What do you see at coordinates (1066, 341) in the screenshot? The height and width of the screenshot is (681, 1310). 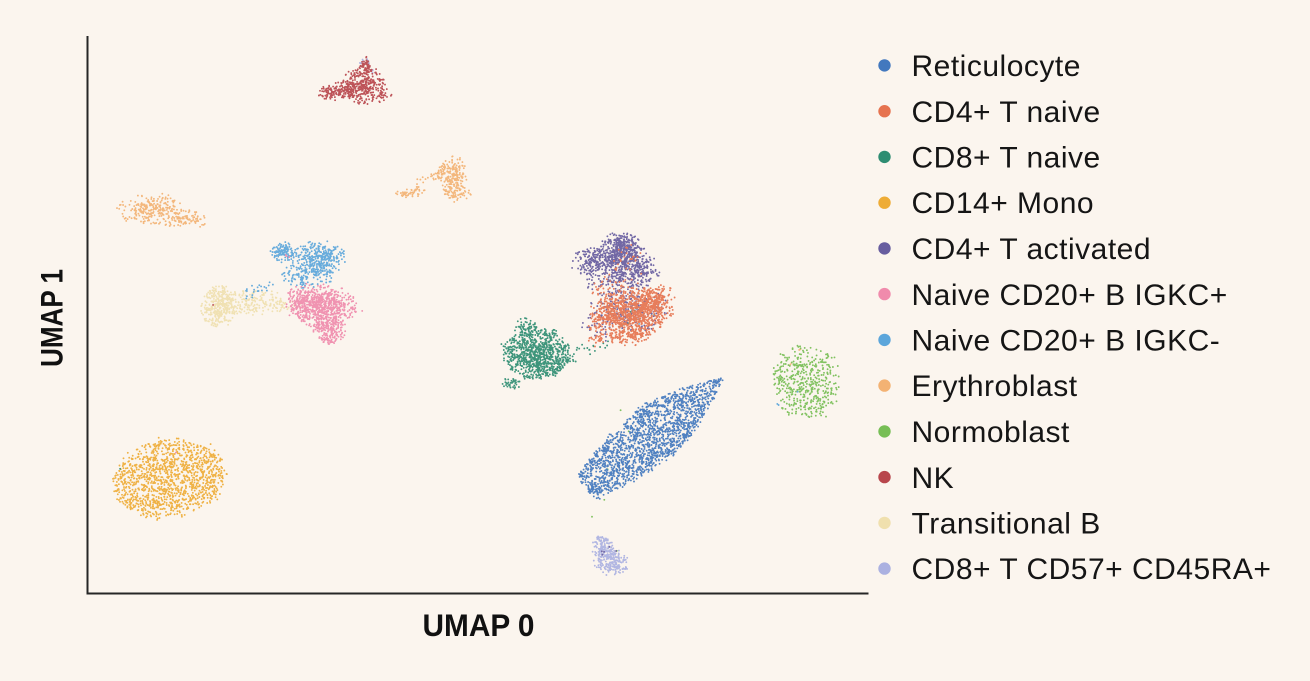 I see `svg-text: Naive CD20+ B IGKC-` at bounding box center [1066, 341].